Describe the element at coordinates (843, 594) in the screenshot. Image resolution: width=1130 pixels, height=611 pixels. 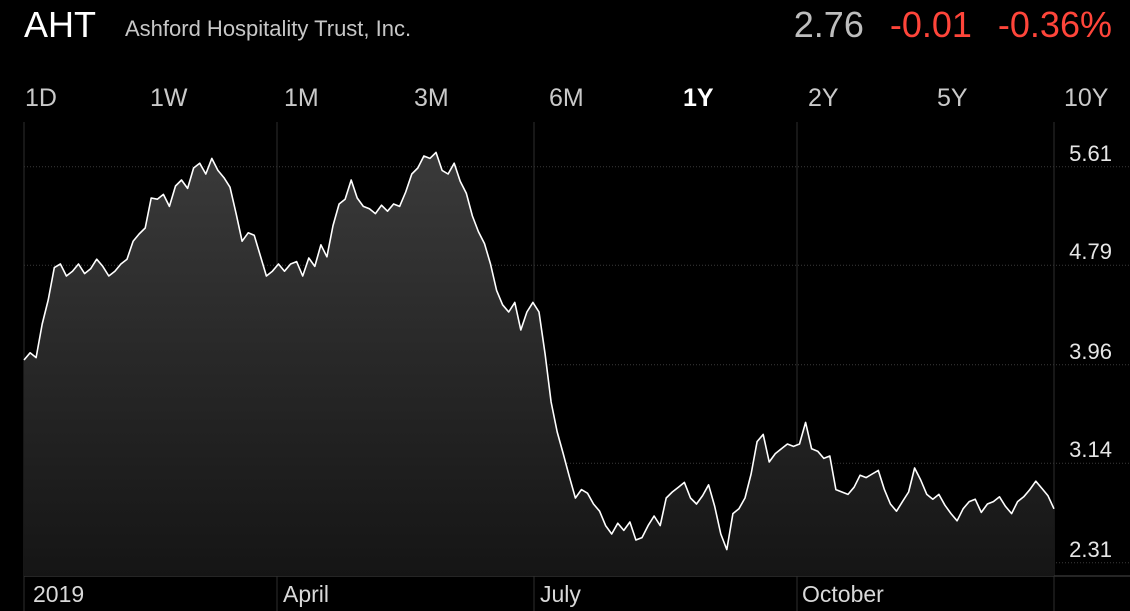
I see `x-tick-label: October` at that location.